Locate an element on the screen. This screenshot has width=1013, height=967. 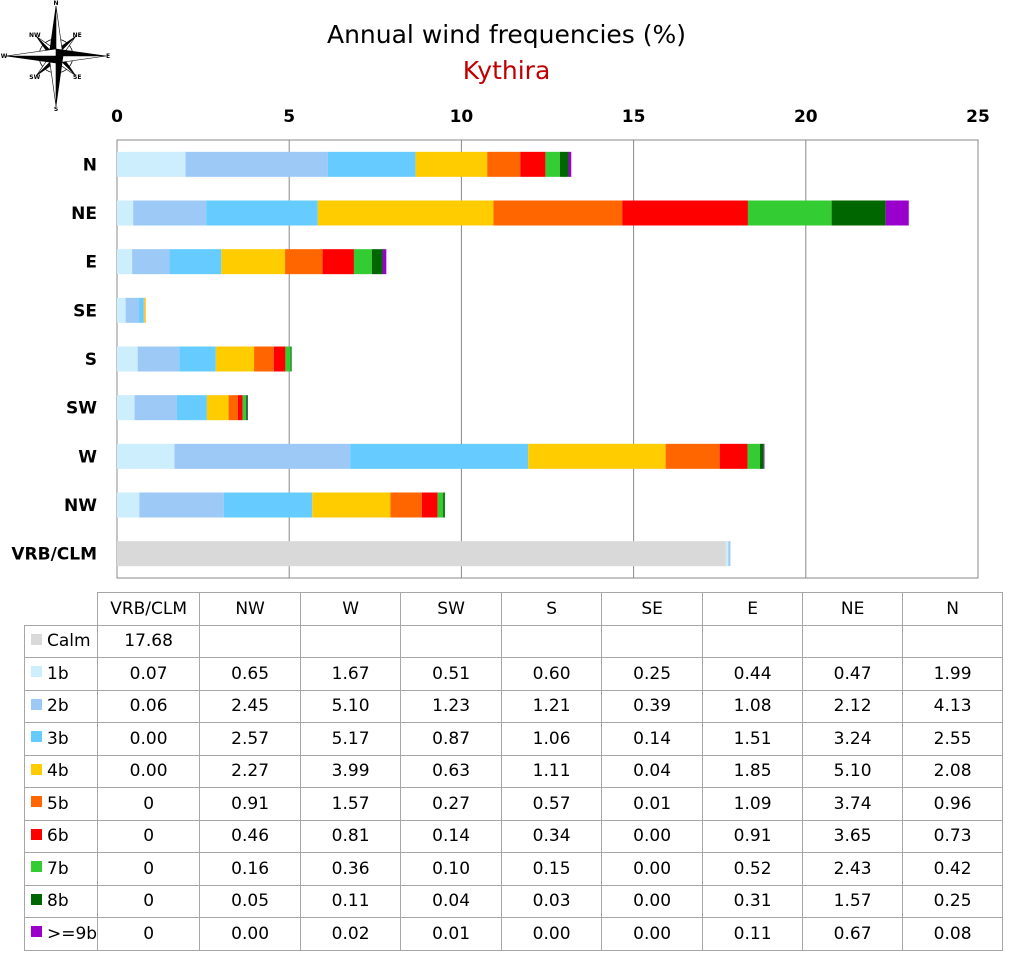
table-column-header: E is located at coordinates (753, 609).